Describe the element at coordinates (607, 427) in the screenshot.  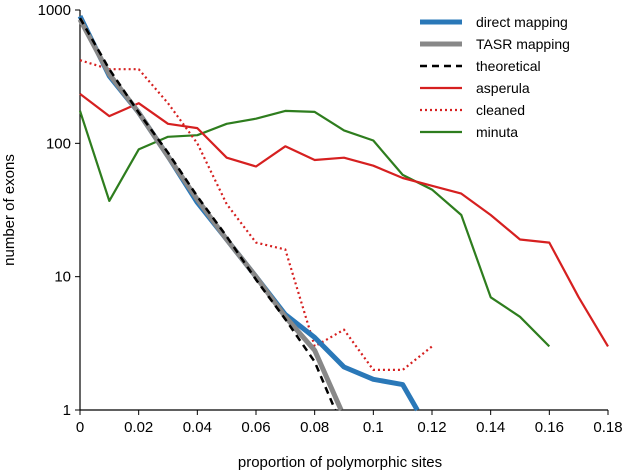
I see `x-tick-label: 0.18` at that location.